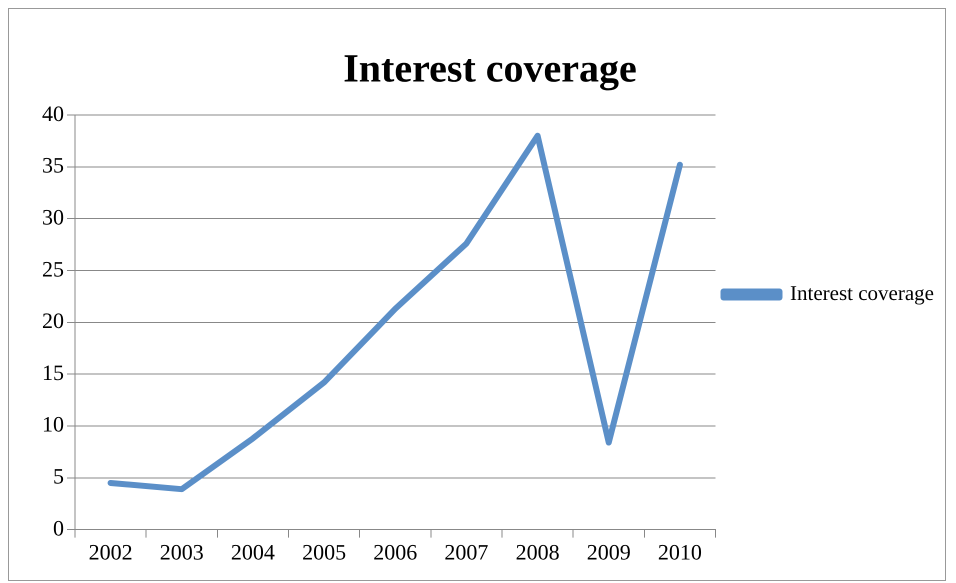 The image size is (956, 583). Describe the element at coordinates (252, 552) in the screenshot. I see `x-tick-label: 2004` at that location.